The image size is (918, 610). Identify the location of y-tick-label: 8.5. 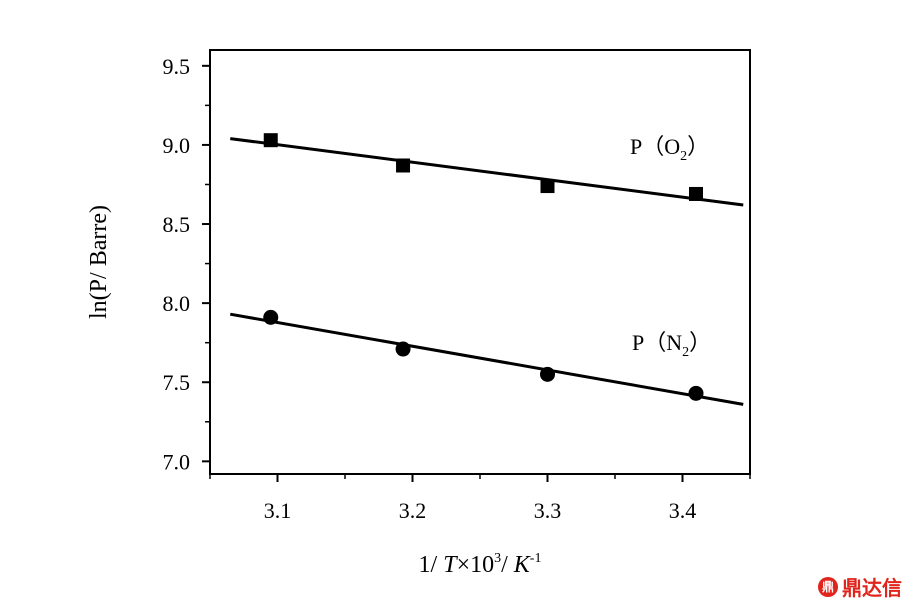
(177, 224).